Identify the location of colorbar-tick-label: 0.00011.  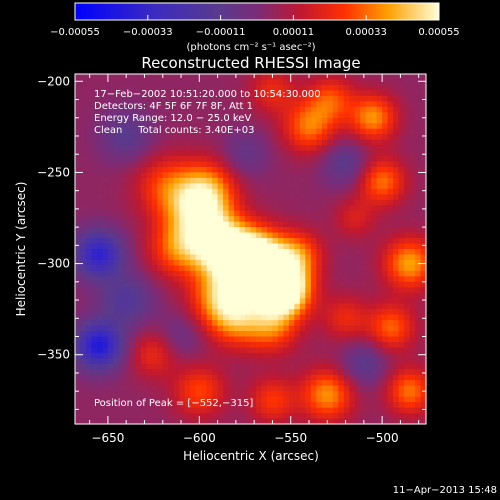
(293, 32).